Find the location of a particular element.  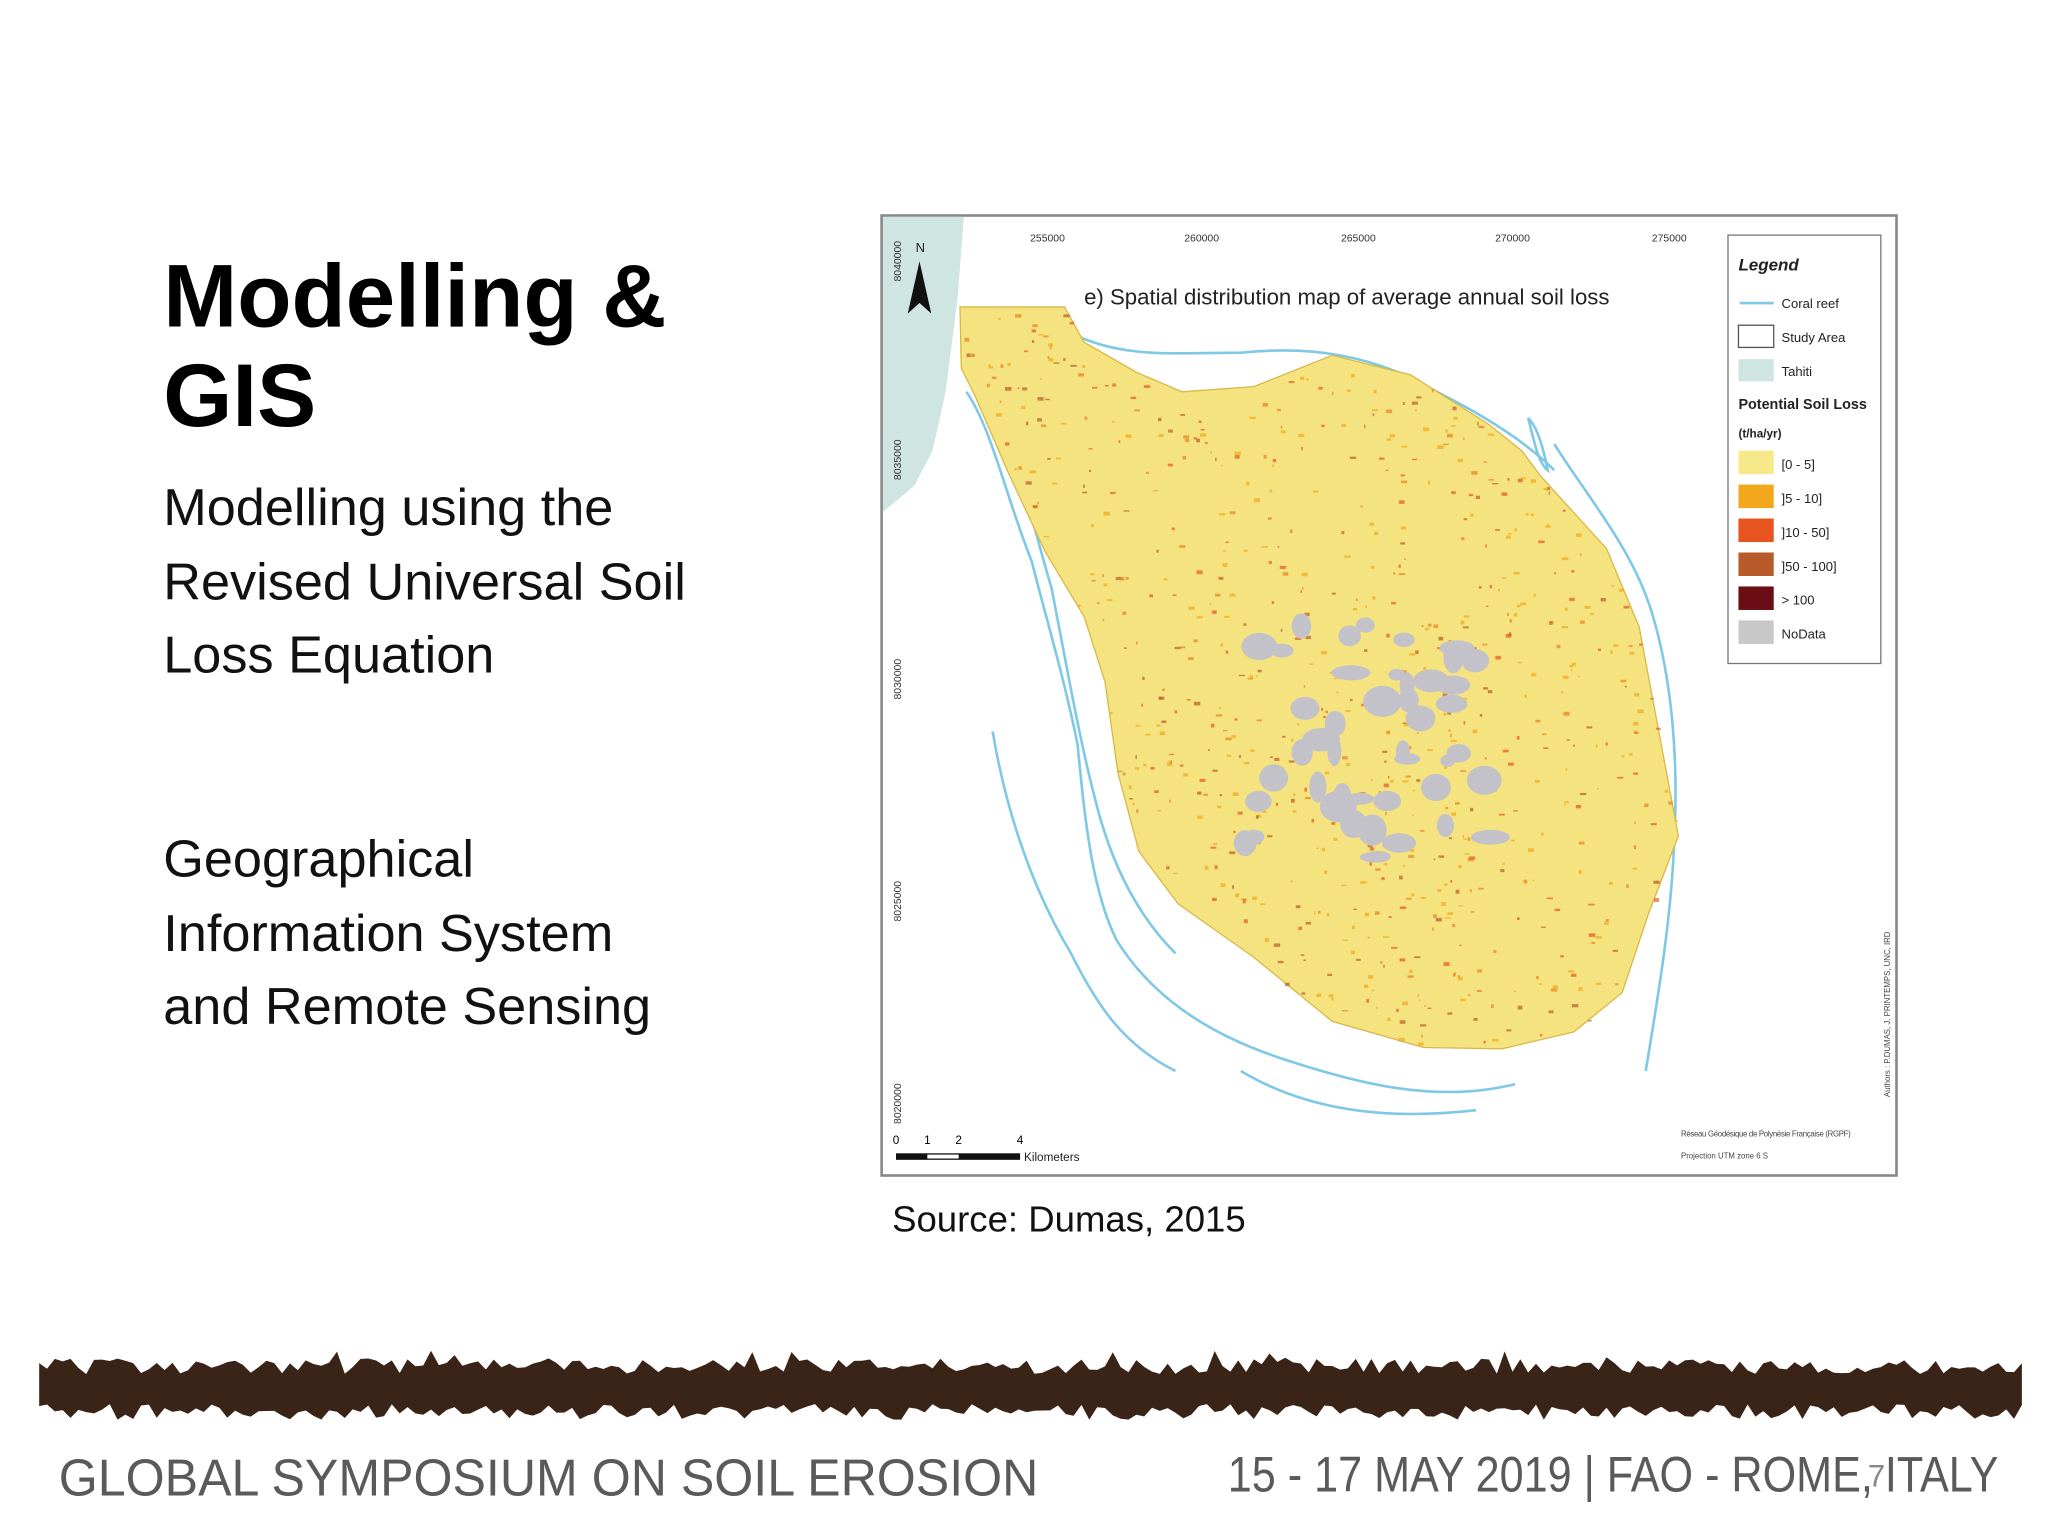

title: Modelling & GIS is located at coordinates (414, 346).